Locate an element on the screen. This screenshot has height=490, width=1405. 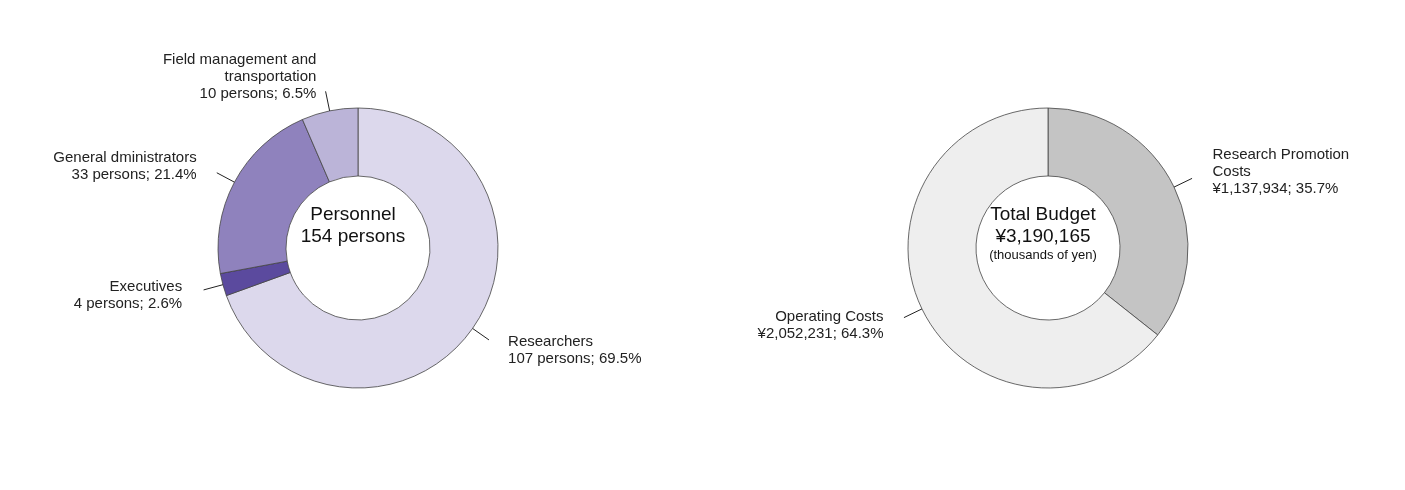
data-label: ¥1,137,934; 35.7% is located at coordinates (1275, 188).